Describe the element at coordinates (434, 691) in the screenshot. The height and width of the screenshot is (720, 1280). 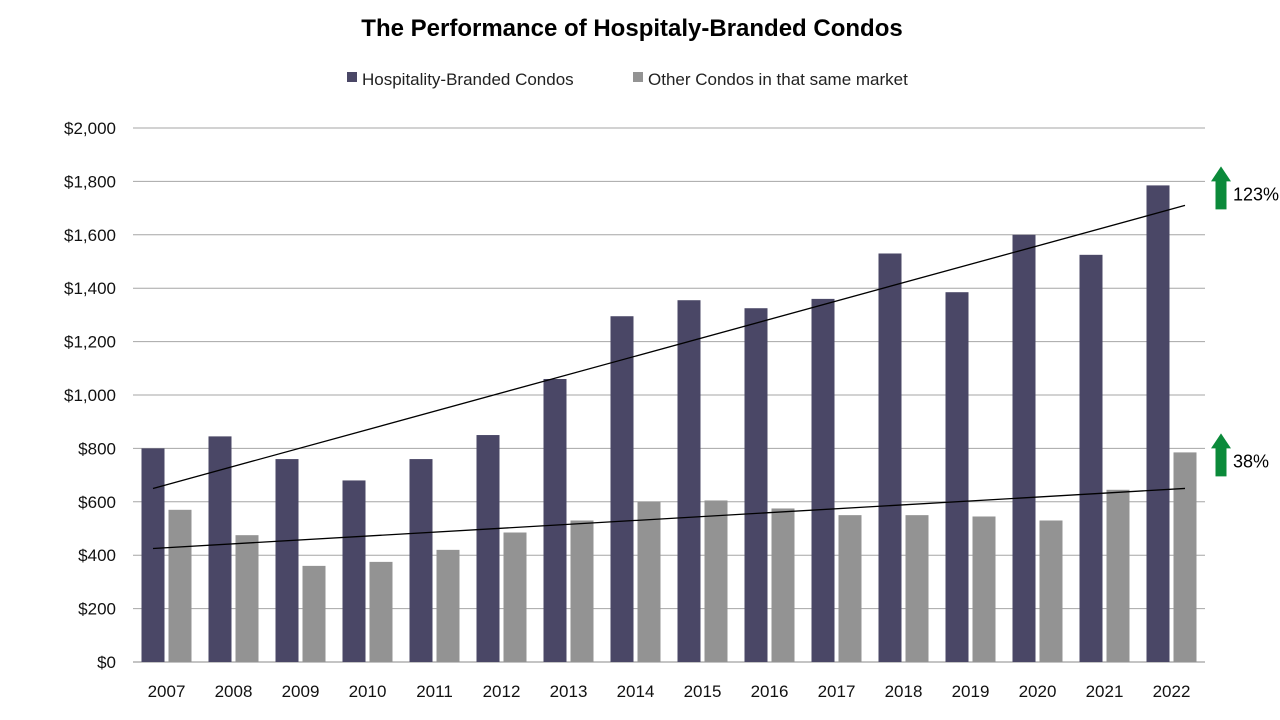
I see `x-tick-label: 2011` at that location.